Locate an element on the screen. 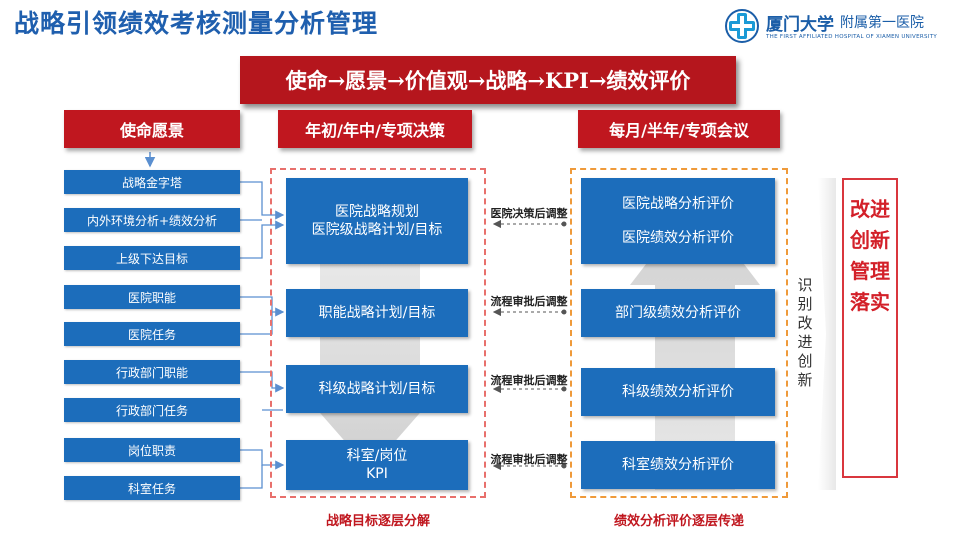 This screenshot has height=540, width=960. header-mission: 使命愿景 is located at coordinates (152, 129).